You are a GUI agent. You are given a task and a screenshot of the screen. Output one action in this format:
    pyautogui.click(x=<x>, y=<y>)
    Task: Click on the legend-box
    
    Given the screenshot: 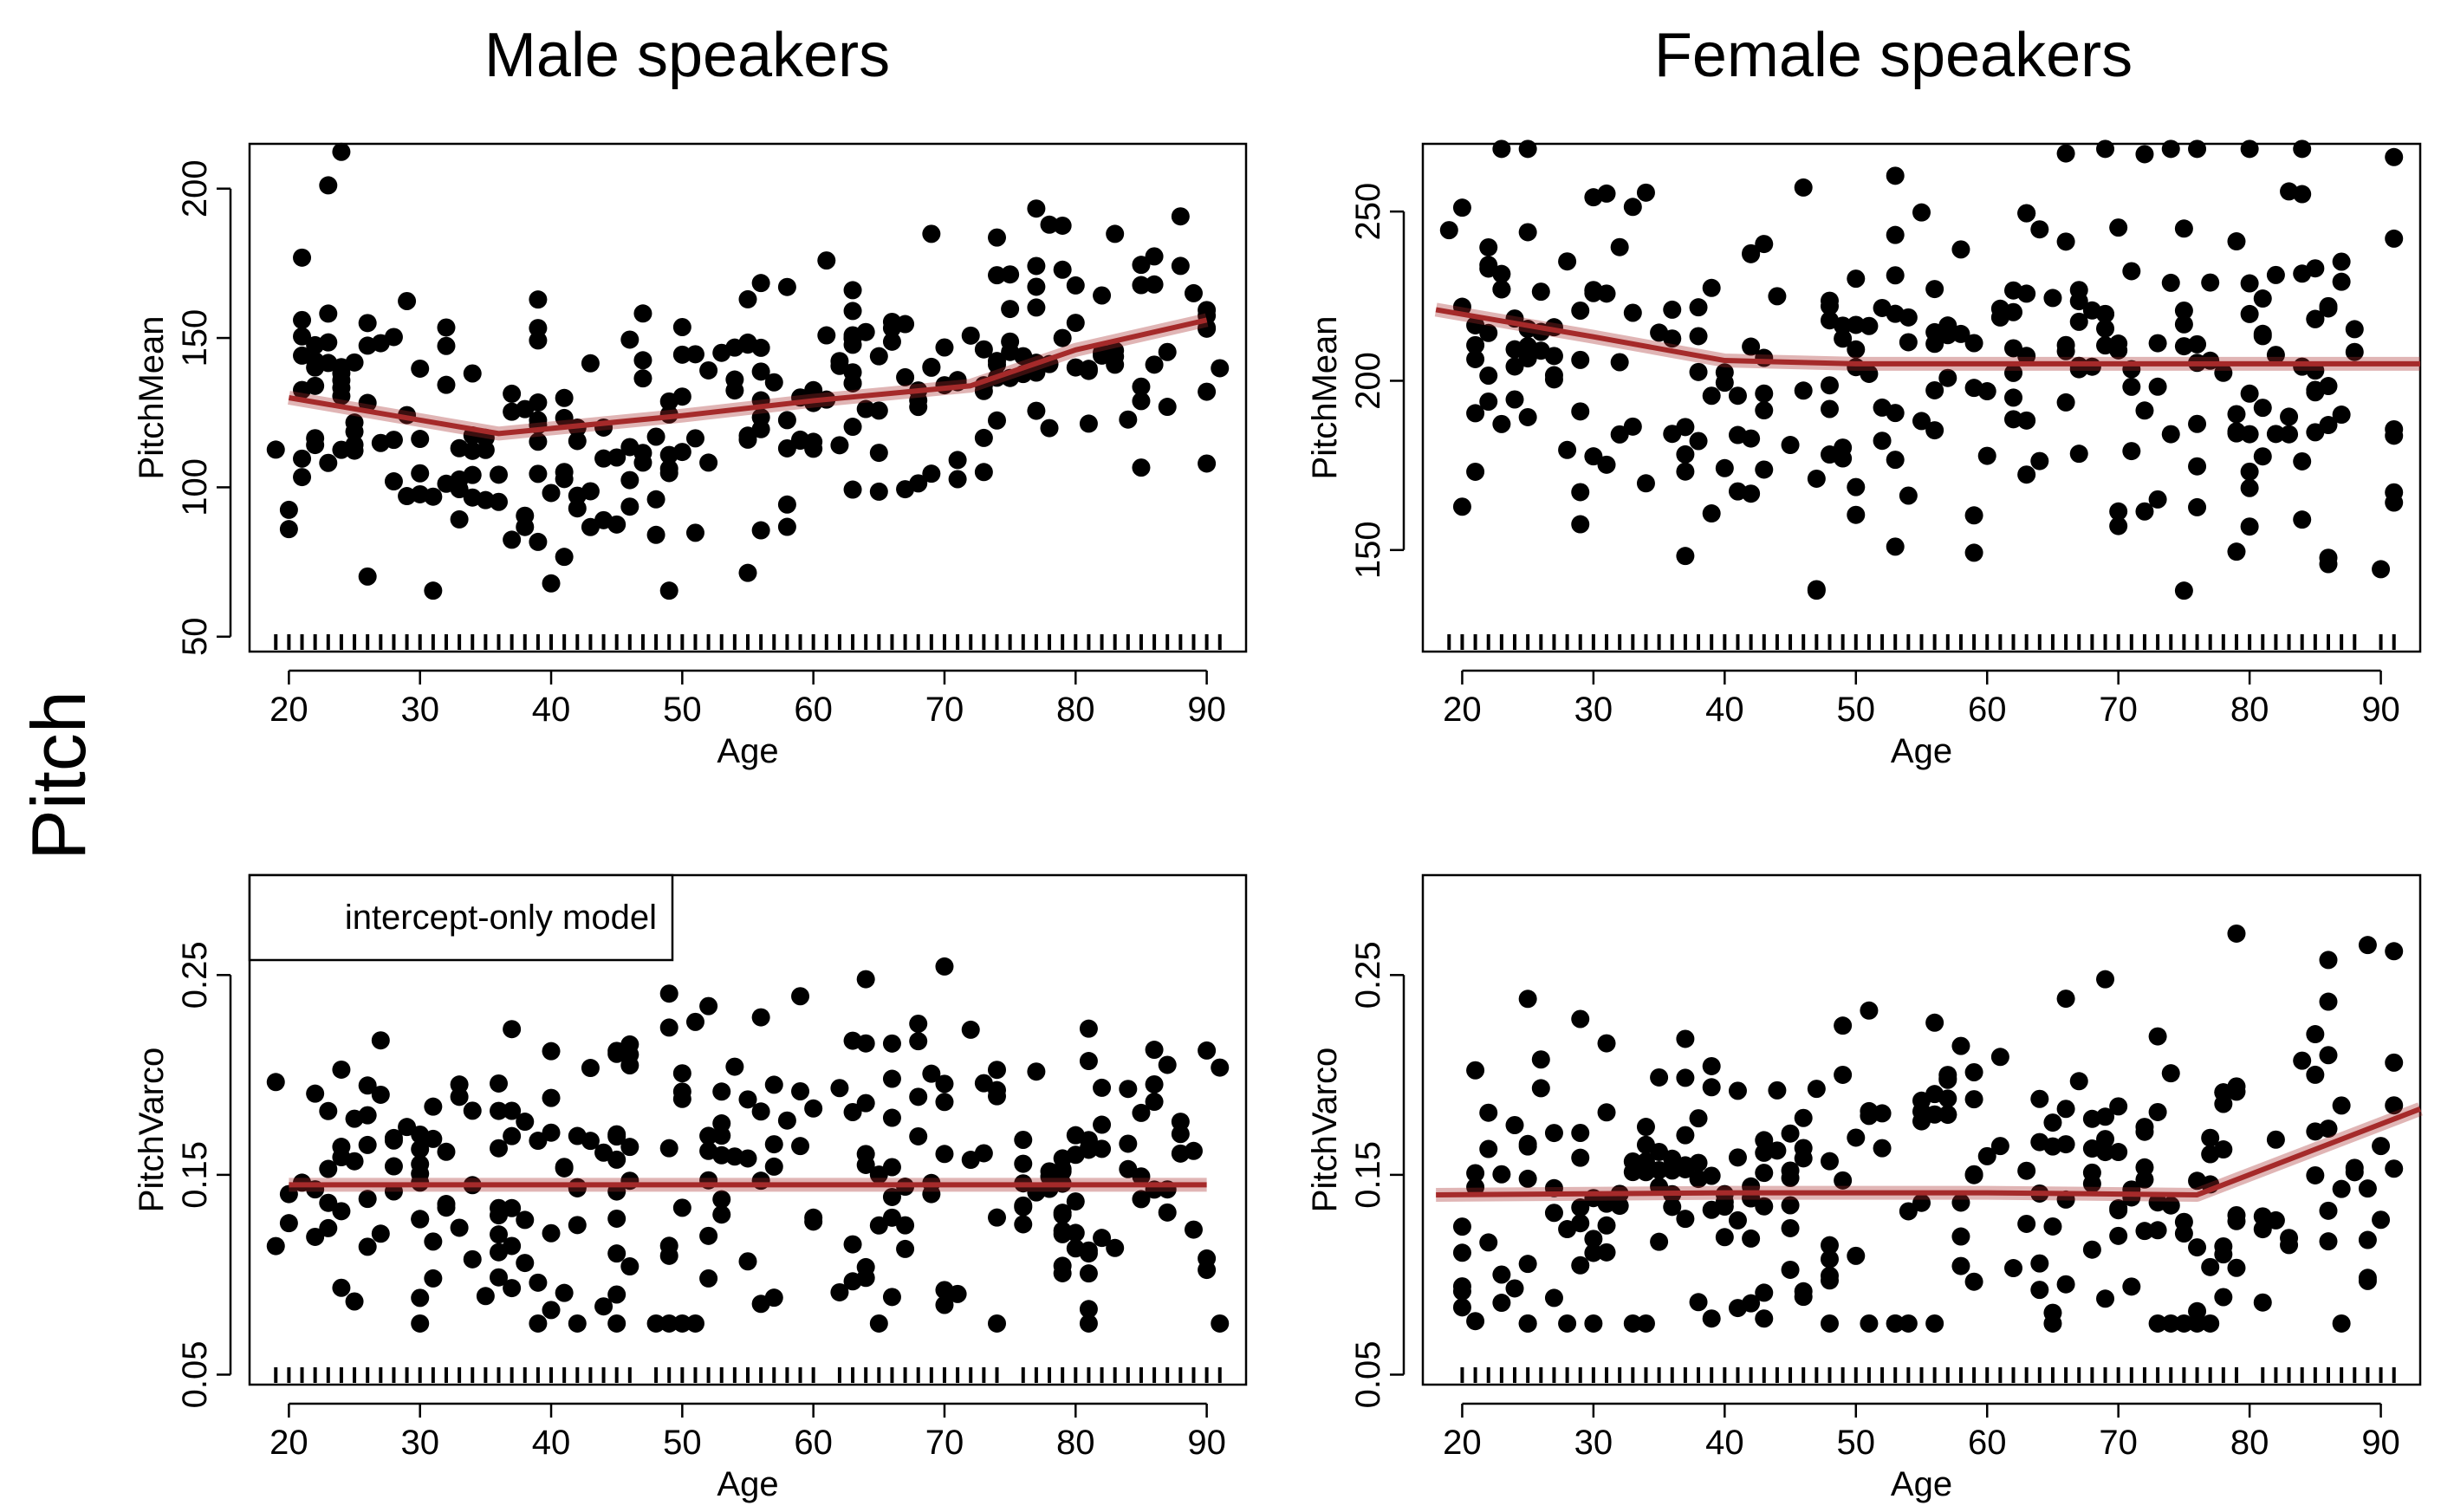 What is the action you would take?
    pyautogui.click(x=461, y=917)
    